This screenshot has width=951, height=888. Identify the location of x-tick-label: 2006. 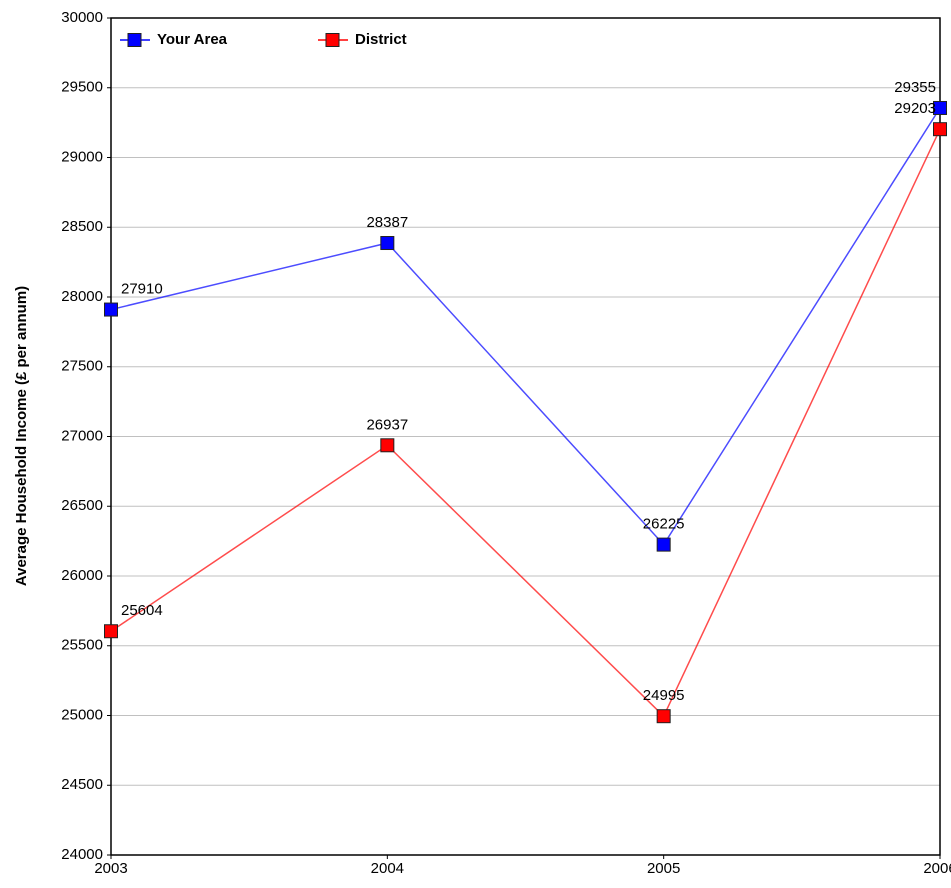
(937, 868).